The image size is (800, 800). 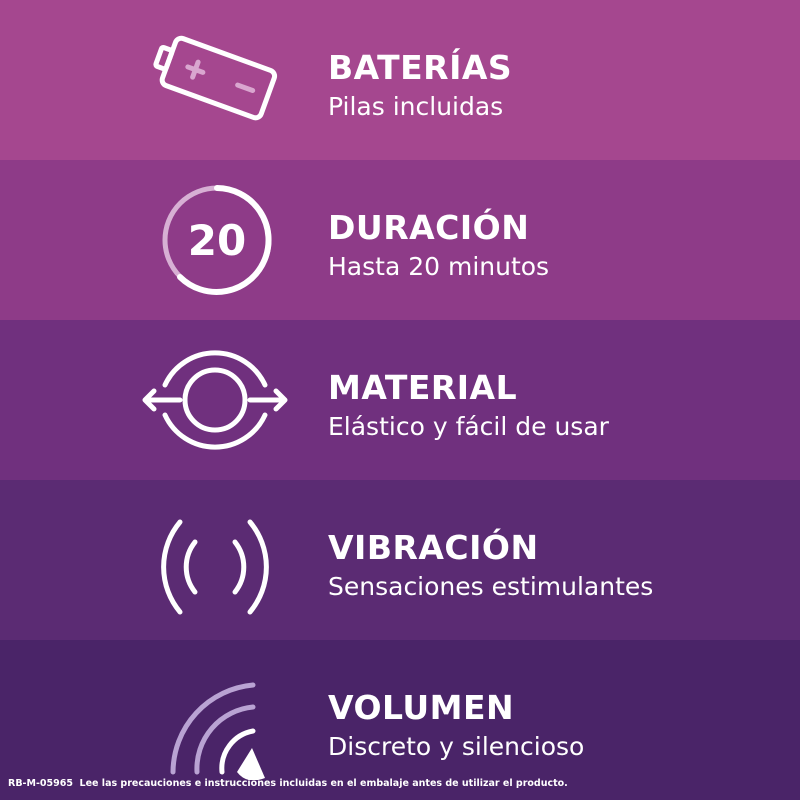 I want to click on feature-subtitle: Elástico y fácil de usar, so click(x=468, y=426).